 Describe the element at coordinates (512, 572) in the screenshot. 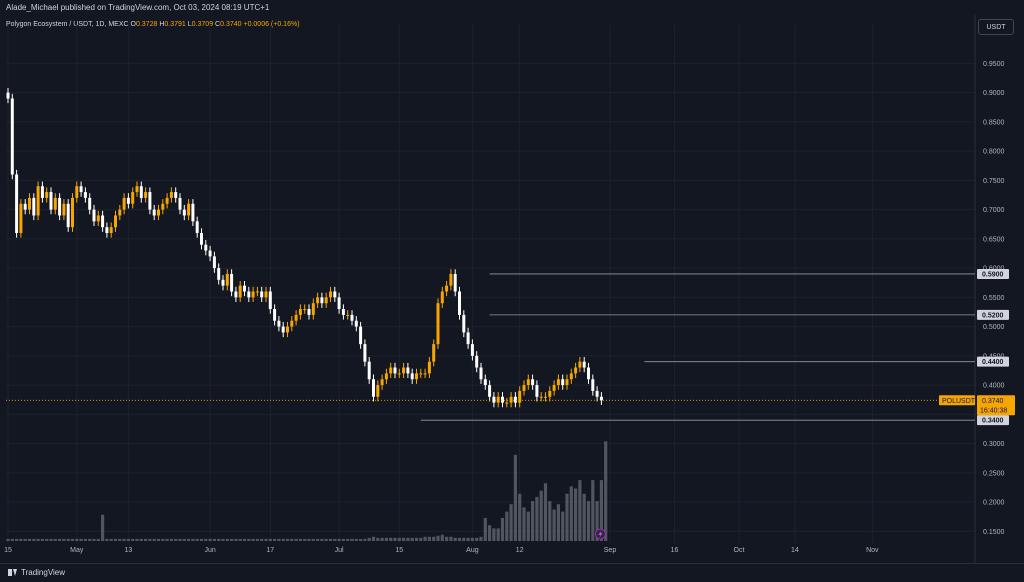

I see `footer: TradingView` at that location.